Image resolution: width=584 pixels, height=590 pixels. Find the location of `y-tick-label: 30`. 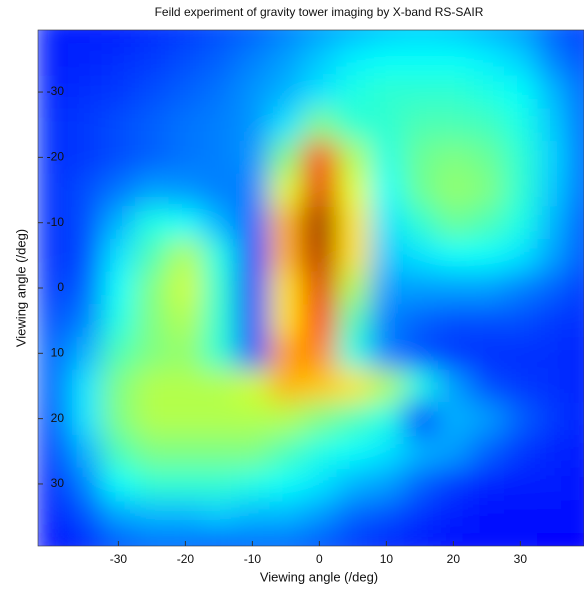

y-tick-label: 30 is located at coordinates (58, 483).